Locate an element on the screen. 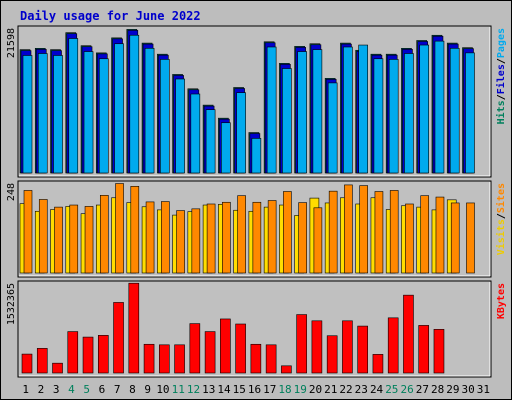  day-label: 17 is located at coordinates (269, 389).